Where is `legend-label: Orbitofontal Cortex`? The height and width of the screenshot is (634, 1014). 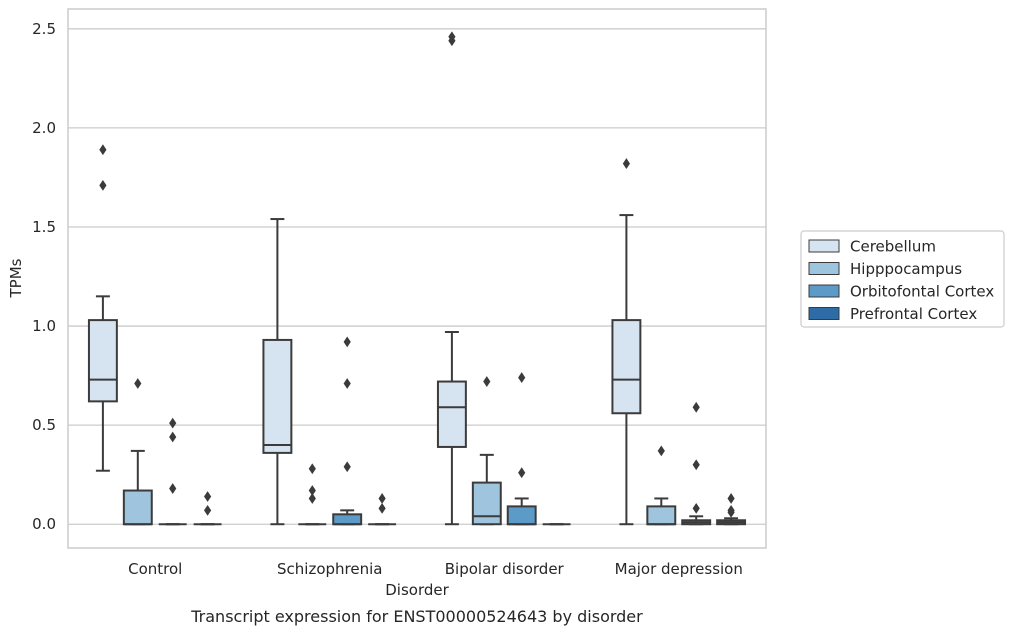
legend-label: Orbitofontal Cortex is located at coordinates (922, 292).